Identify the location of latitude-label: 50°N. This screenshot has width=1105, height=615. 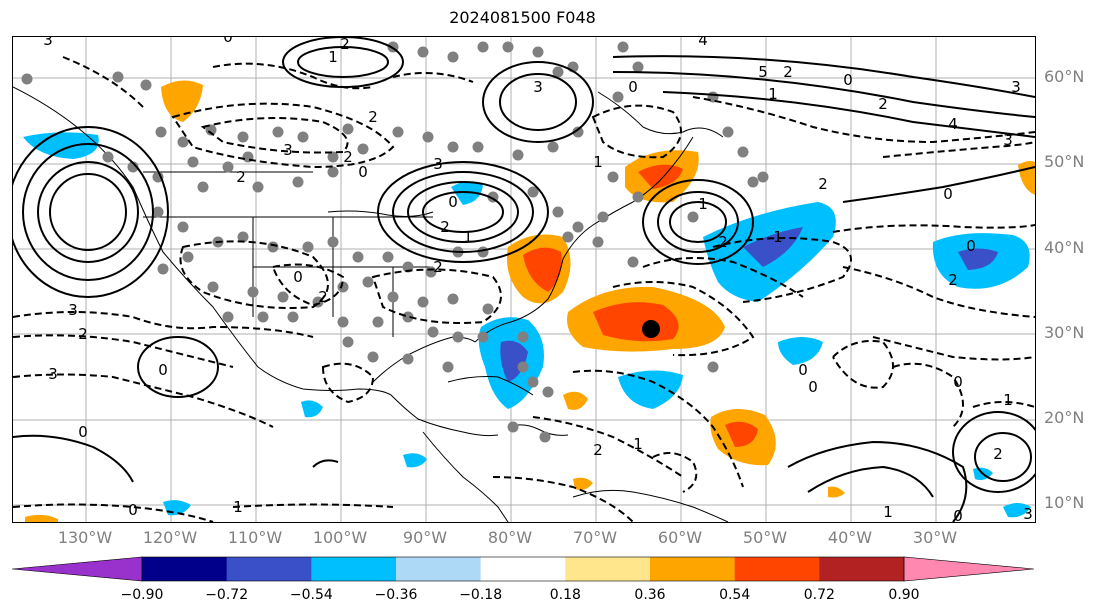
(1064, 161).